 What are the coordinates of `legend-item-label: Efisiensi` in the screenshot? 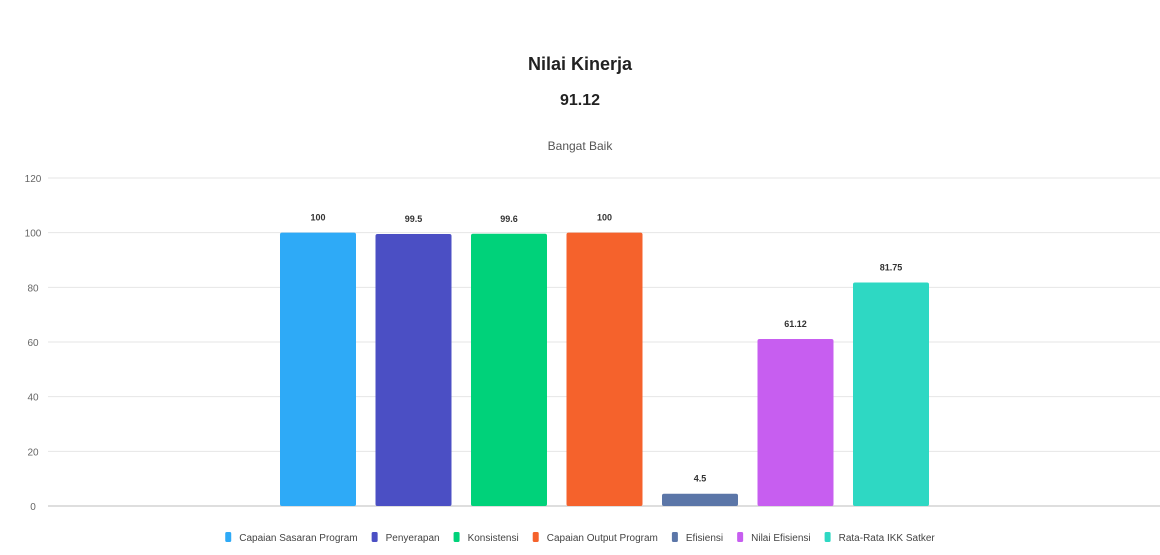 It's located at (704, 538).